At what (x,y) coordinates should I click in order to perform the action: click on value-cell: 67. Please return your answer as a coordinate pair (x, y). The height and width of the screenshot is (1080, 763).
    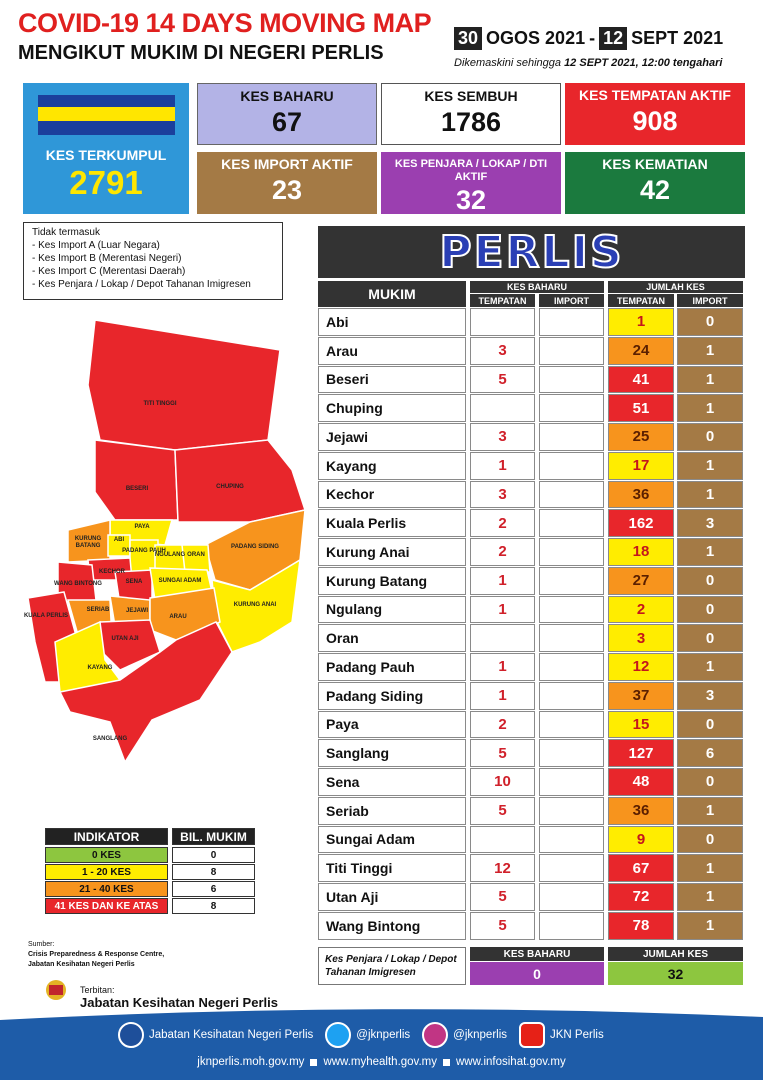
    Looking at the image, I should click on (641, 868).